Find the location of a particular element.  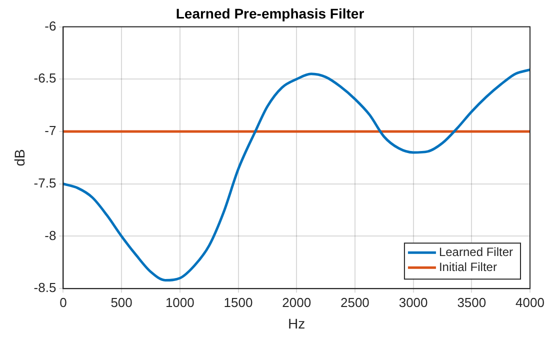

x-tick-label: 3500 is located at coordinates (471, 302).